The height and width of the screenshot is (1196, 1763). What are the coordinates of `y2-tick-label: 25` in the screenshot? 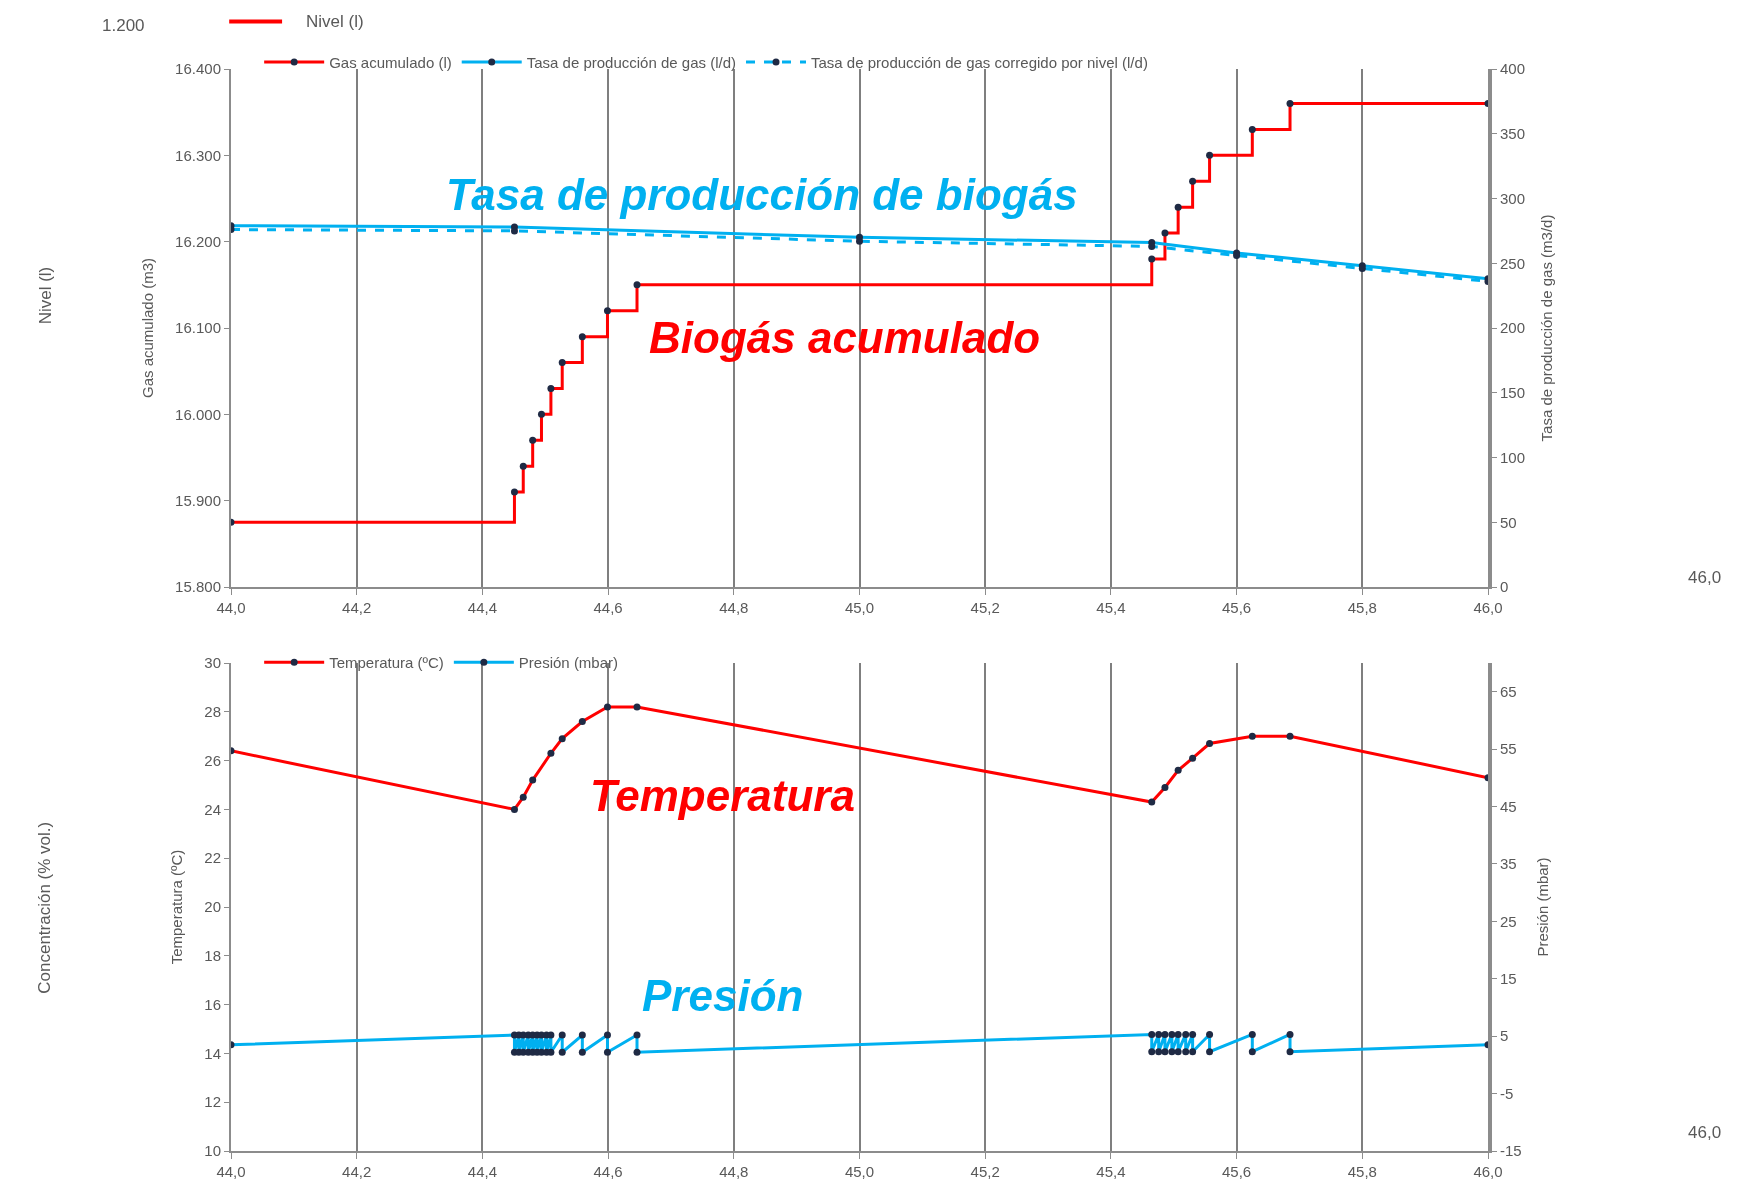 It's located at (1508, 921).